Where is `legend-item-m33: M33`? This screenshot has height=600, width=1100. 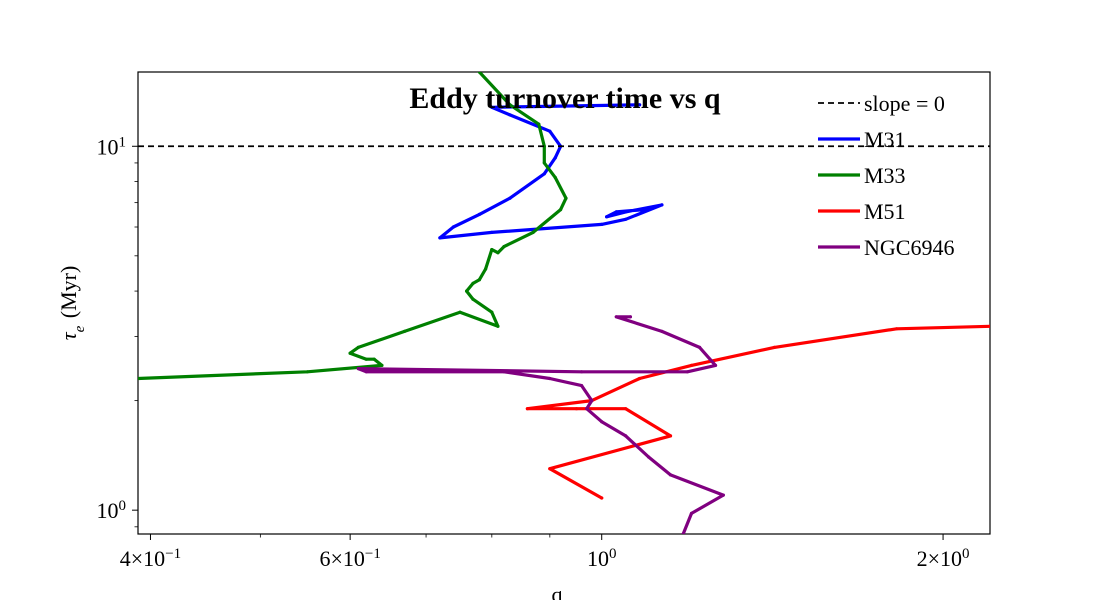 legend-item-m33: M33 is located at coordinates (862, 175).